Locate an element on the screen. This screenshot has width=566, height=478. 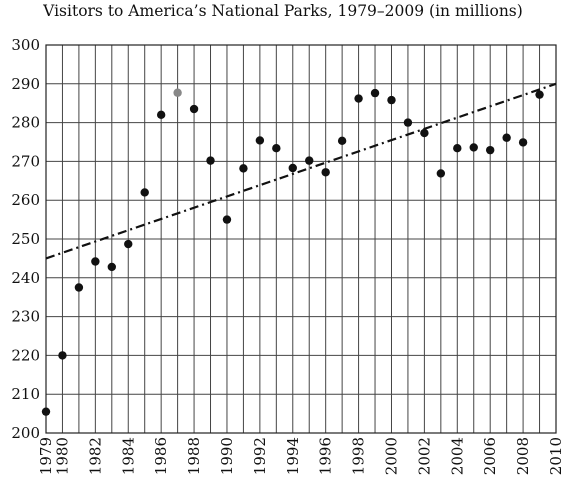
x-tick-label: 2008 is located at coordinates (523, 456).